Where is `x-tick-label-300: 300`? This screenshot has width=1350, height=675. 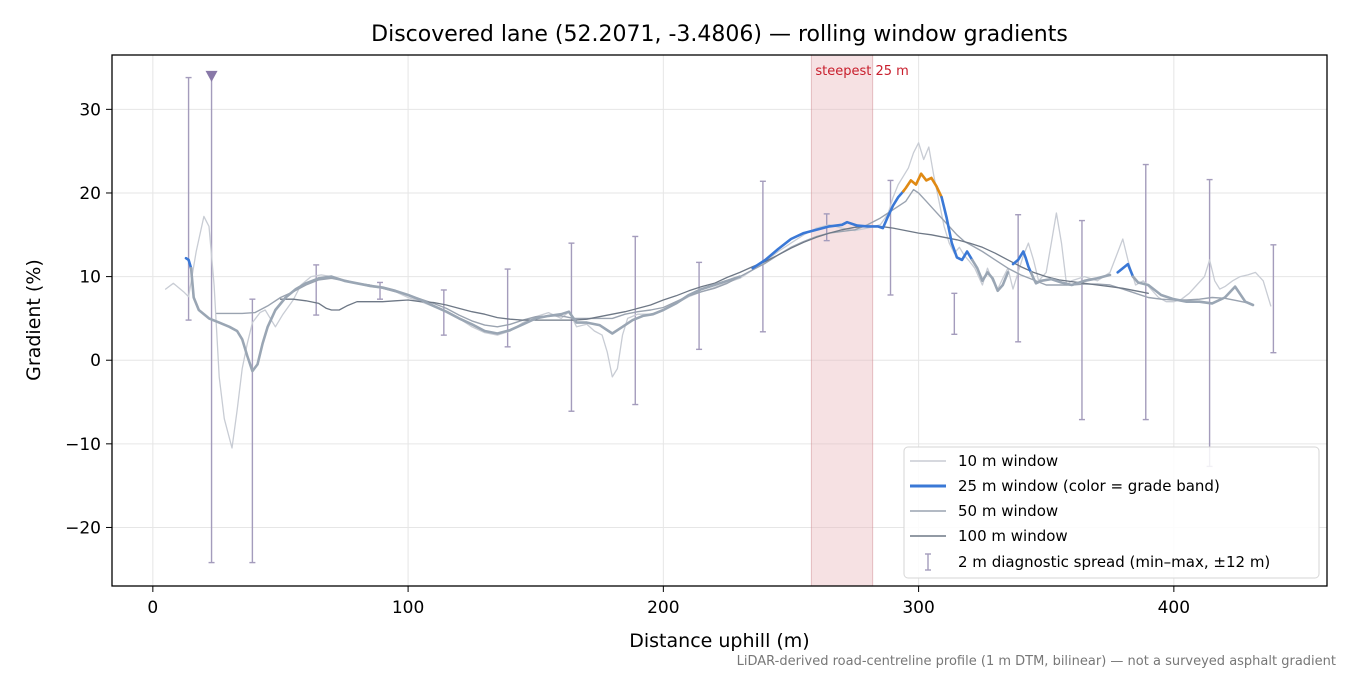 x-tick-label-300: 300 is located at coordinates (918, 608).